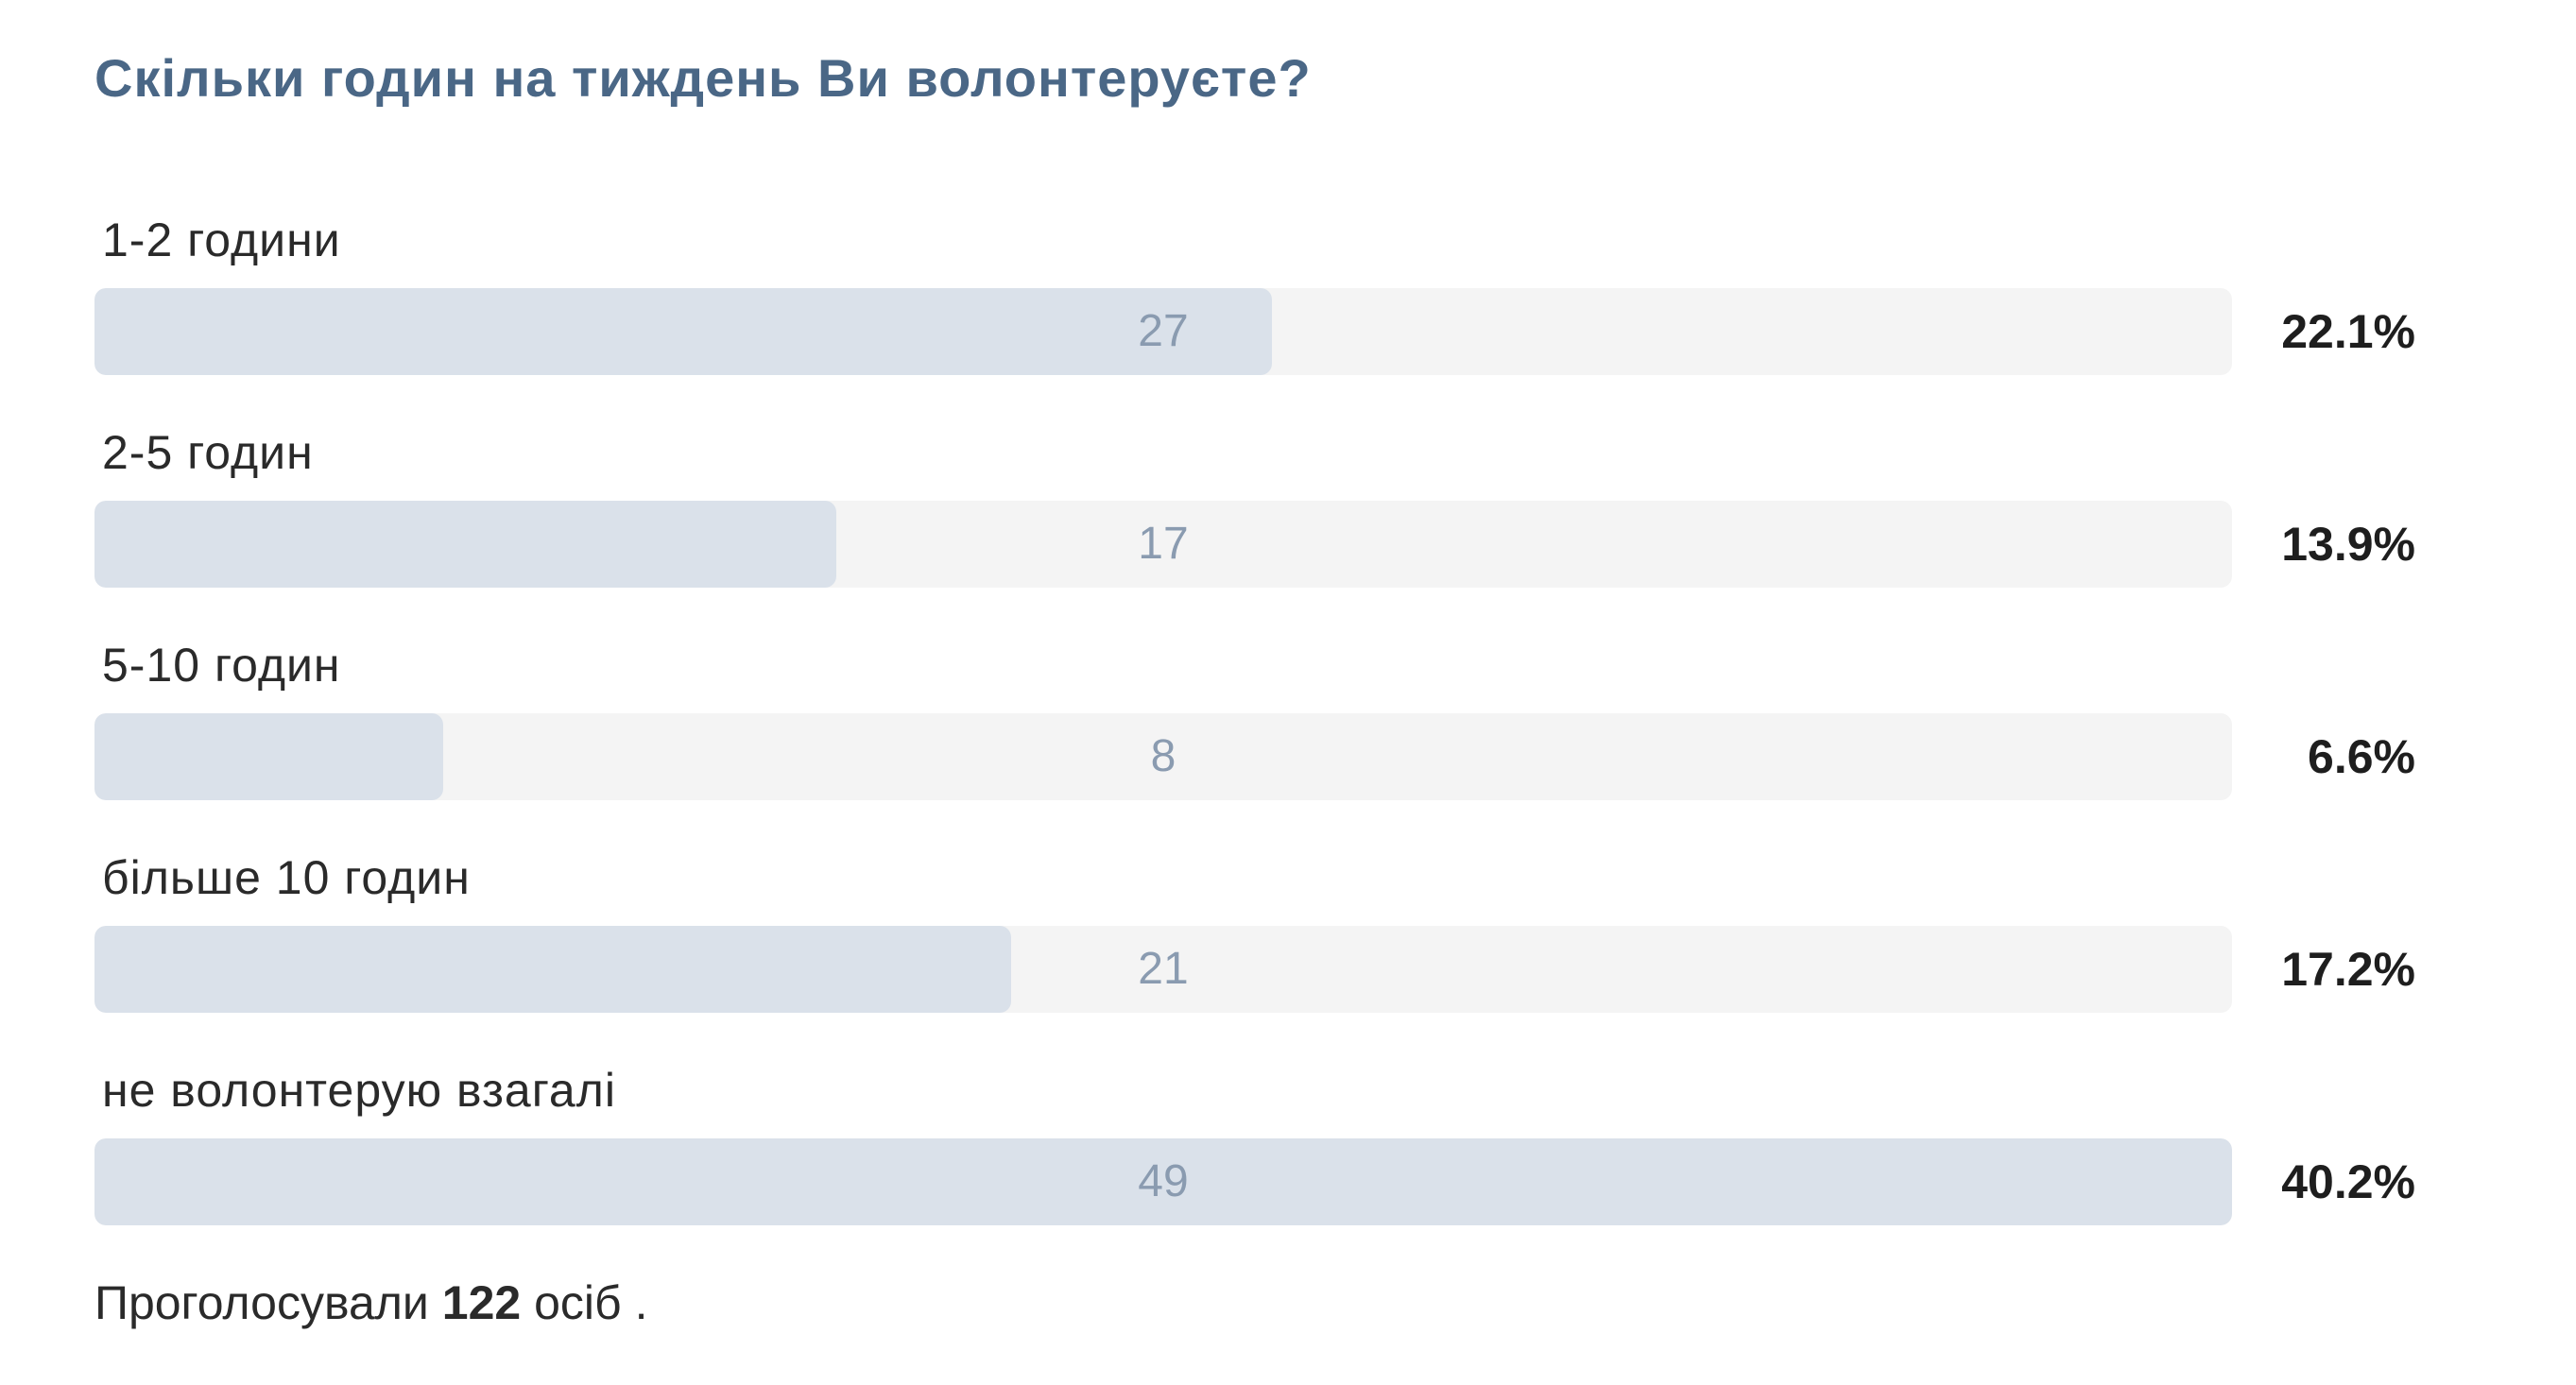 The width and height of the screenshot is (2576, 1385). I want to click on footer-prefix: Проголосували, so click(261, 1302).